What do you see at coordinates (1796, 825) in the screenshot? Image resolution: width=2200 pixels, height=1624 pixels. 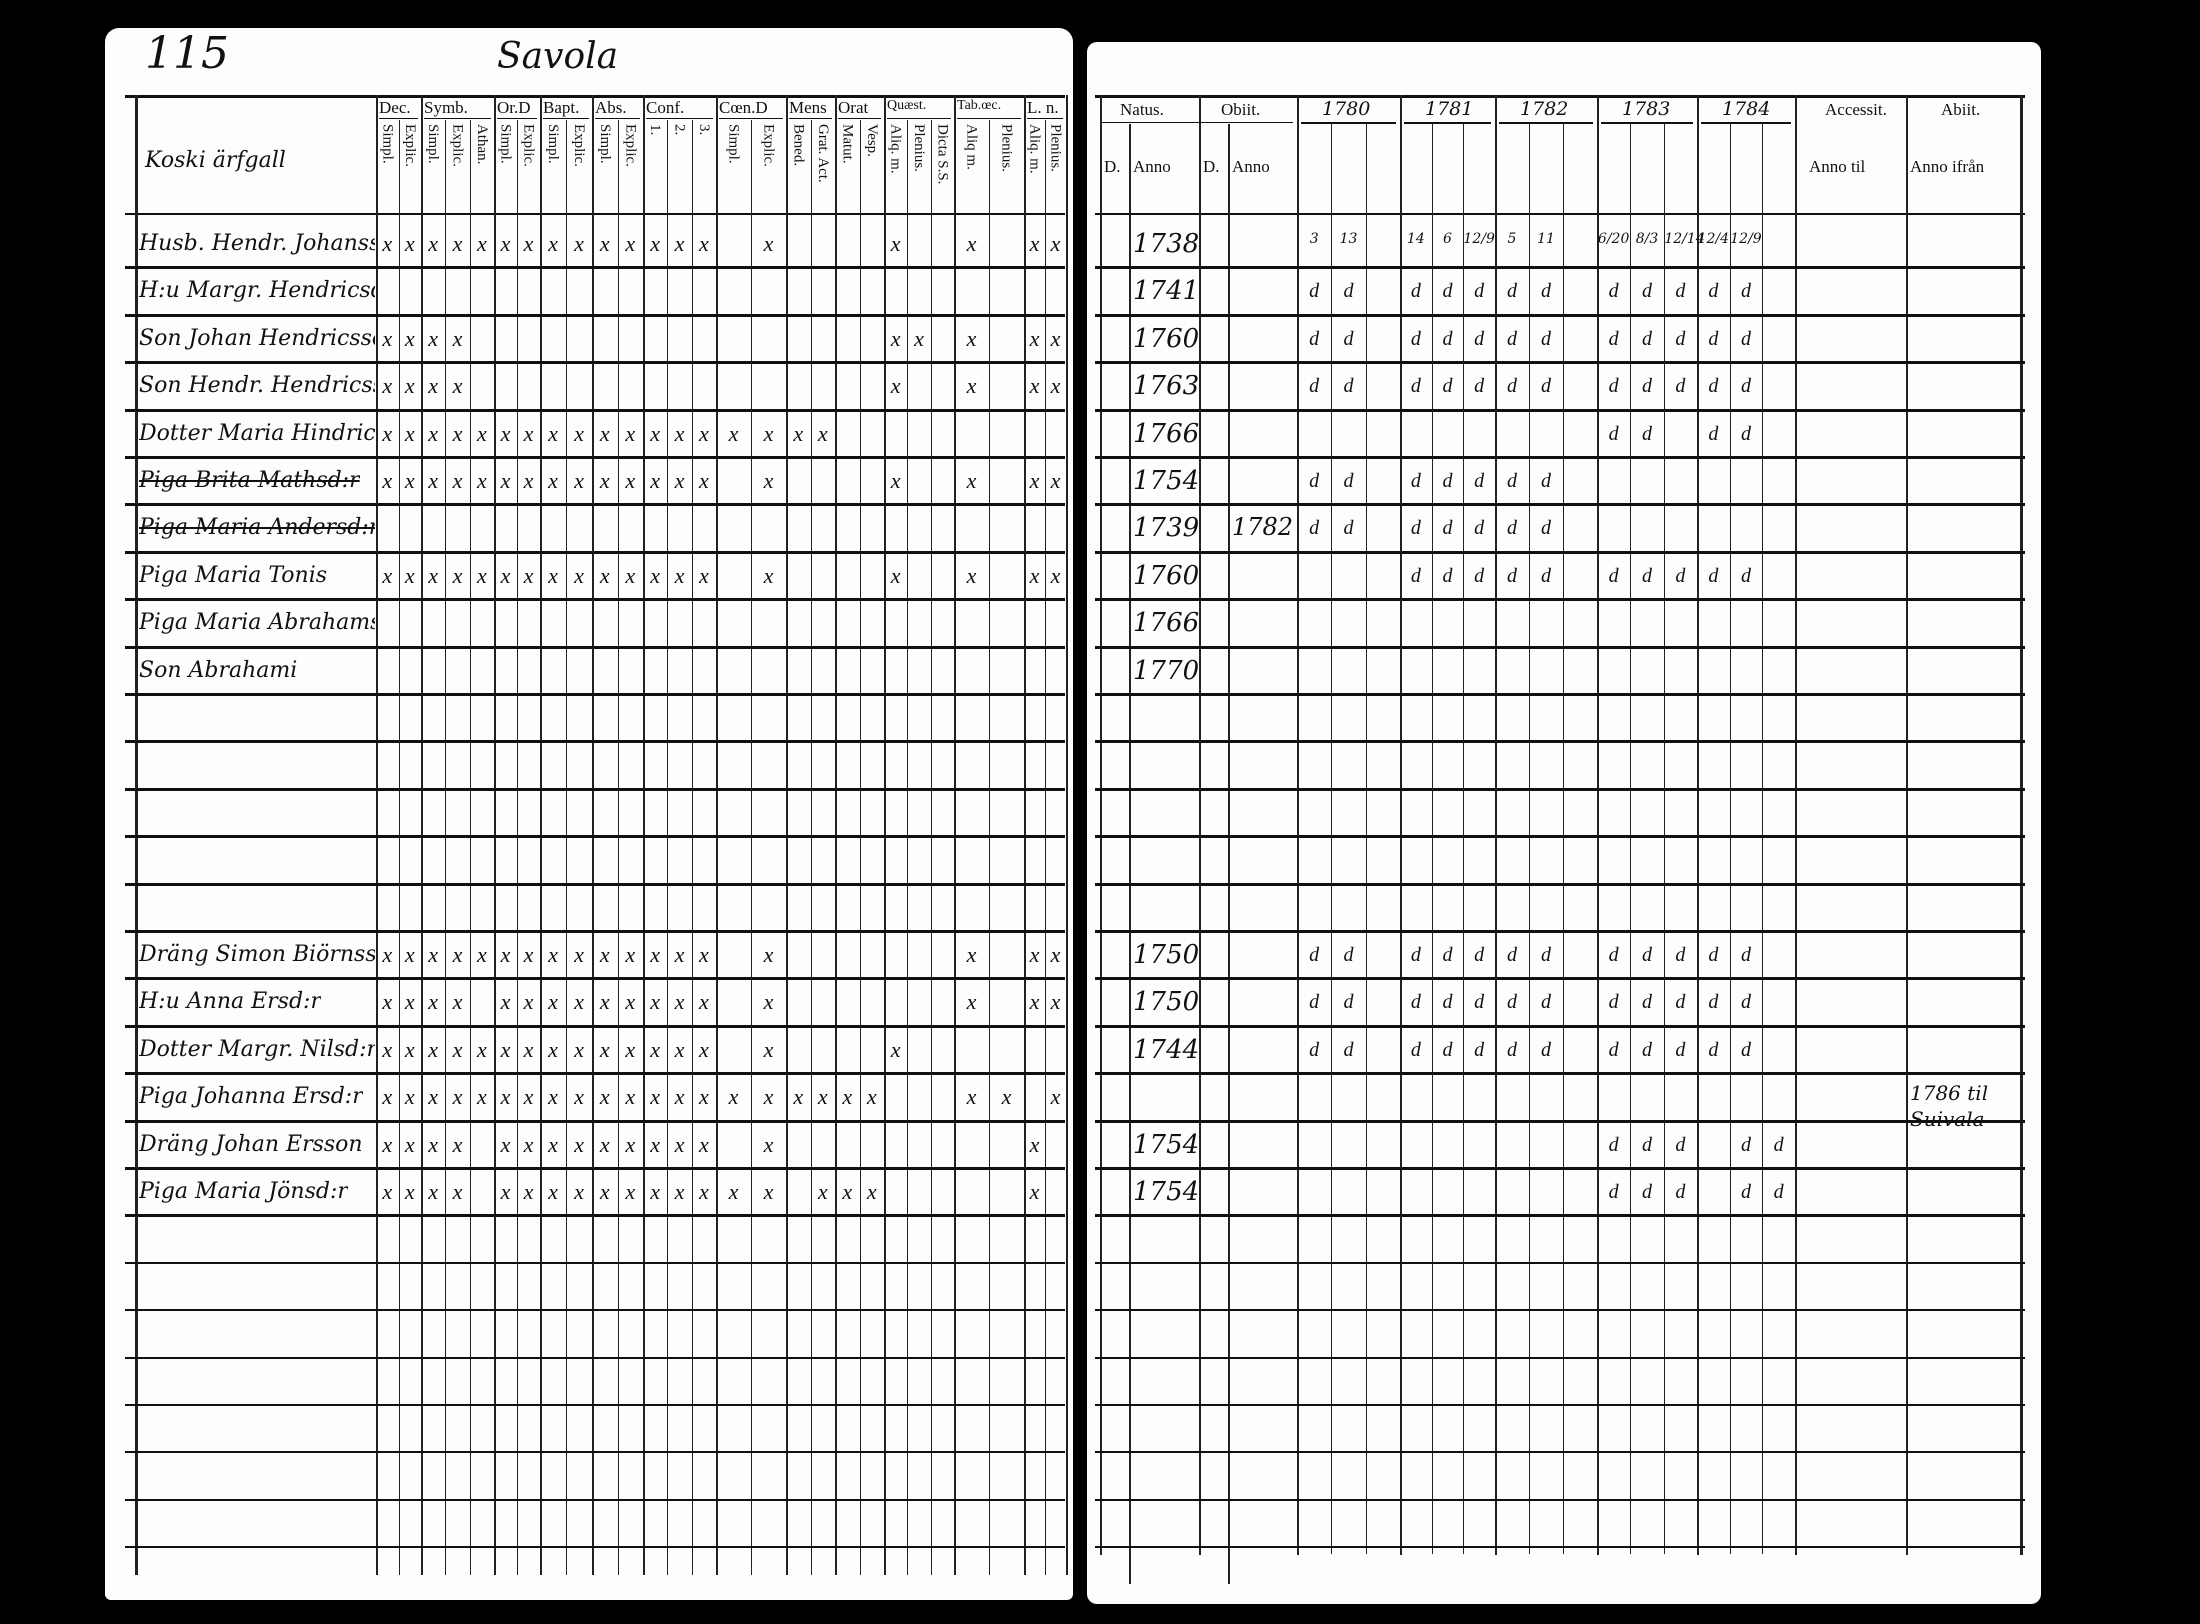 I see `accessit-rule` at bounding box center [1796, 825].